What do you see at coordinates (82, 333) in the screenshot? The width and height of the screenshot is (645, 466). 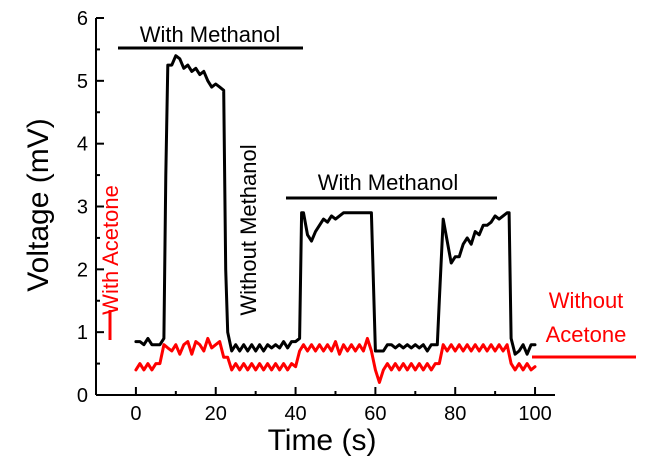 I see `y-tick-label: 1` at bounding box center [82, 333].